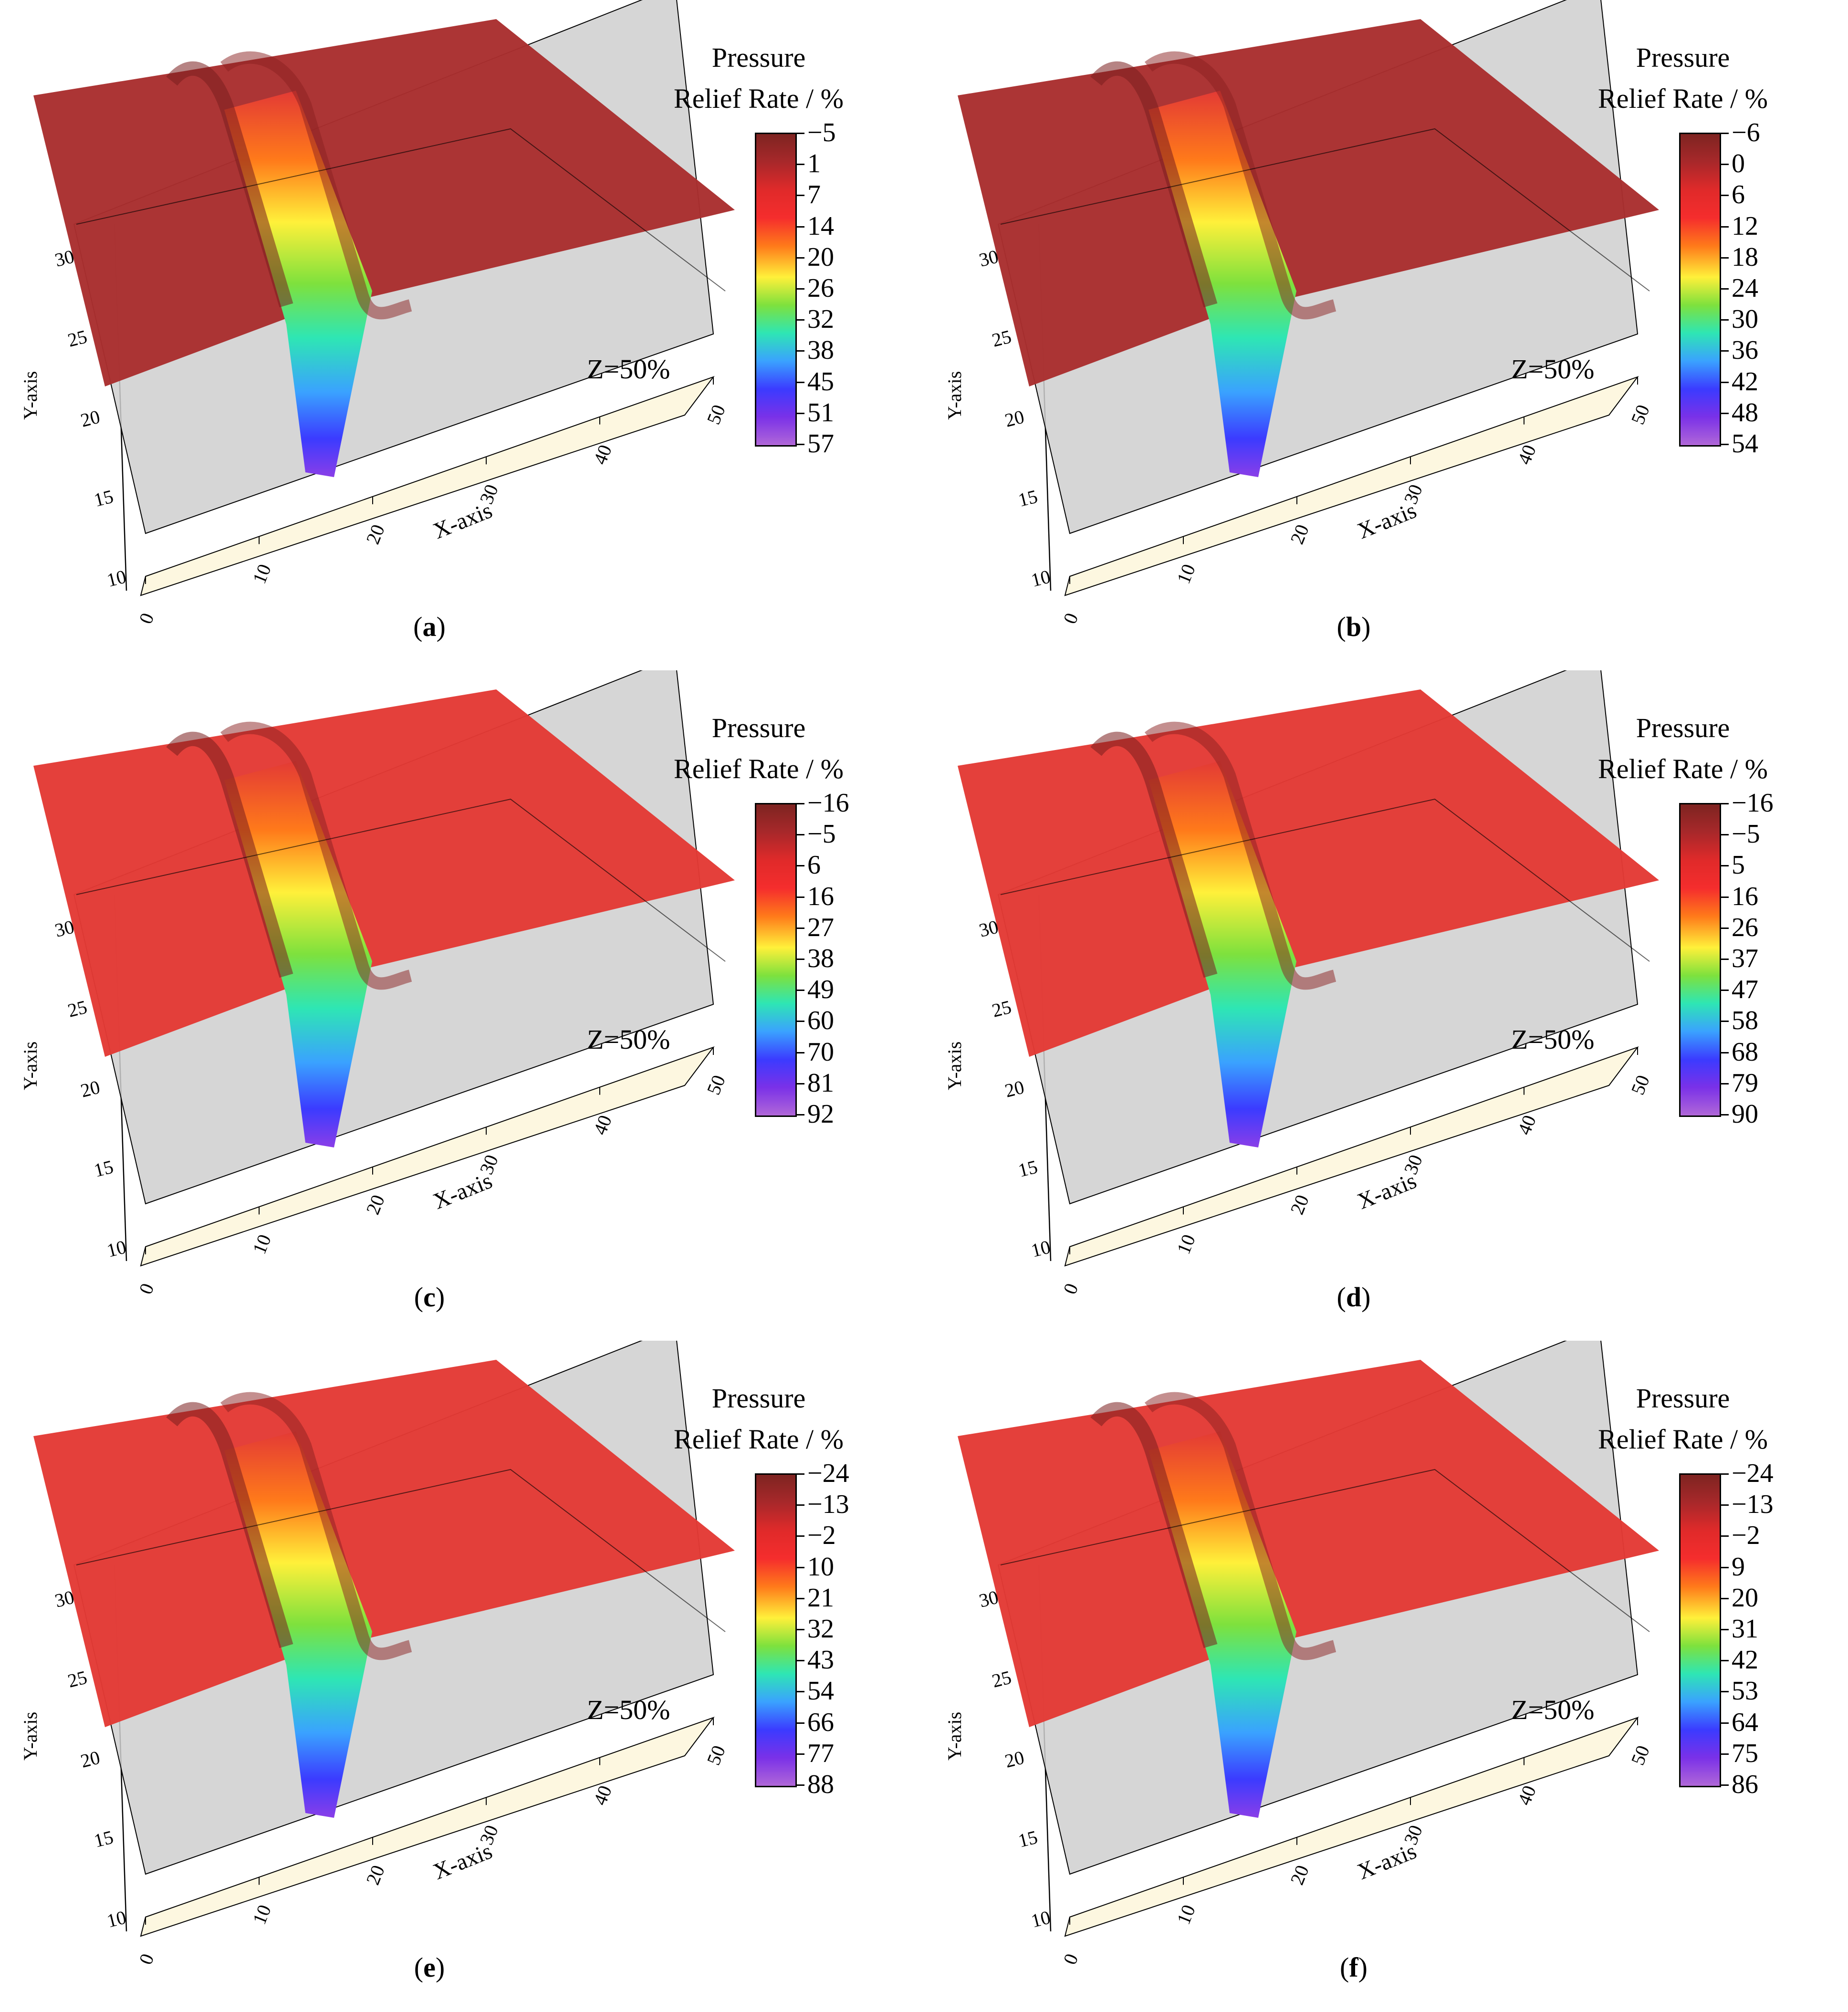 The image size is (1848, 2012). I want to click on colorbar-tick-label: −2, so click(822, 1536).